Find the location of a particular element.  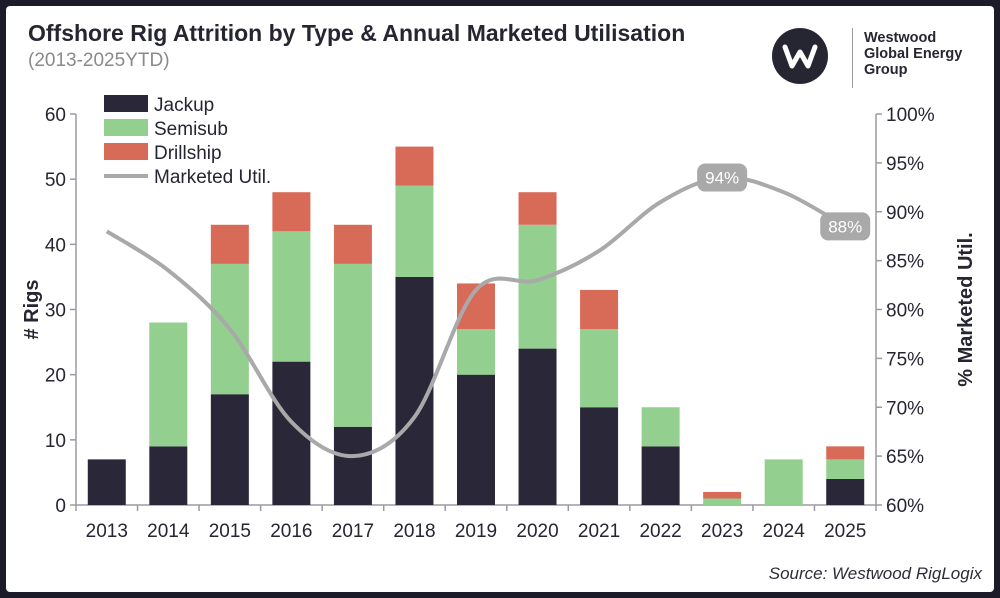

logo-text-line-3: Group is located at coordinates (886, 70).